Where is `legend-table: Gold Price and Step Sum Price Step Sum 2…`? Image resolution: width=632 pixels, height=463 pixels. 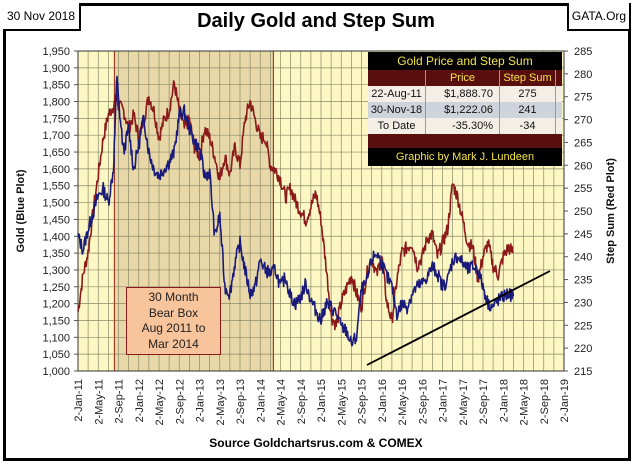
legend-table: Gold Price and Step Sum Price Step Sum 2… is located at coordinates (465, 109).